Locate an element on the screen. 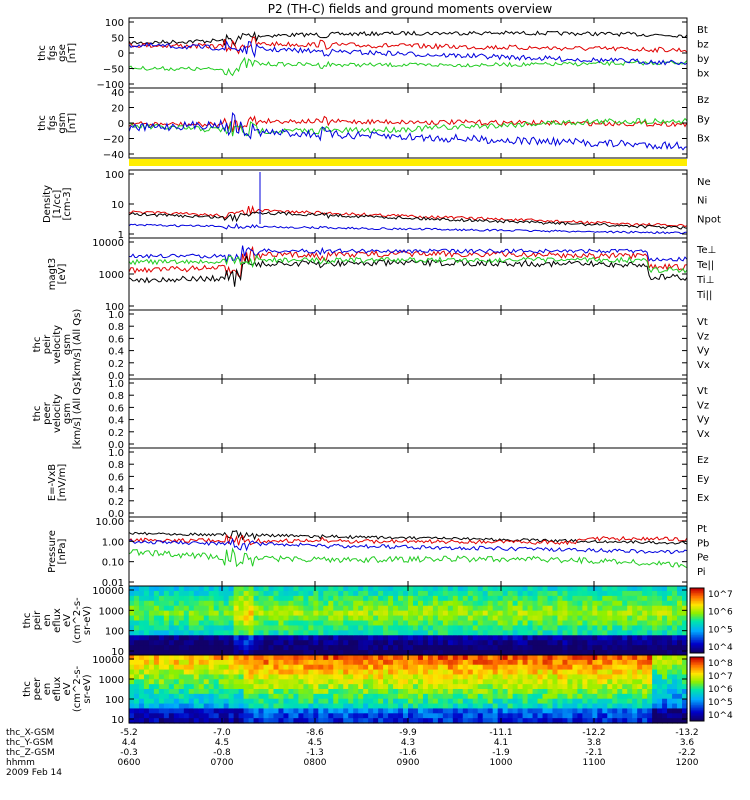 The height and width of the screenshot is (800, 750). y-axis-label: thc is located at coordinates (42, 123).